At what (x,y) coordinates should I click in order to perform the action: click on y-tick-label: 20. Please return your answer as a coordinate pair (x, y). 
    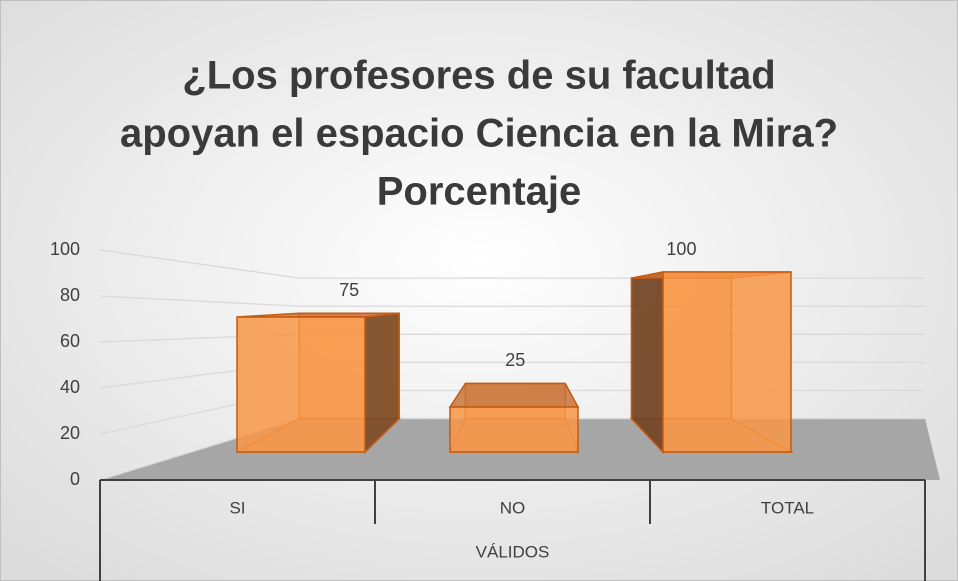
    Looking at the image, I should click on (70, 433).